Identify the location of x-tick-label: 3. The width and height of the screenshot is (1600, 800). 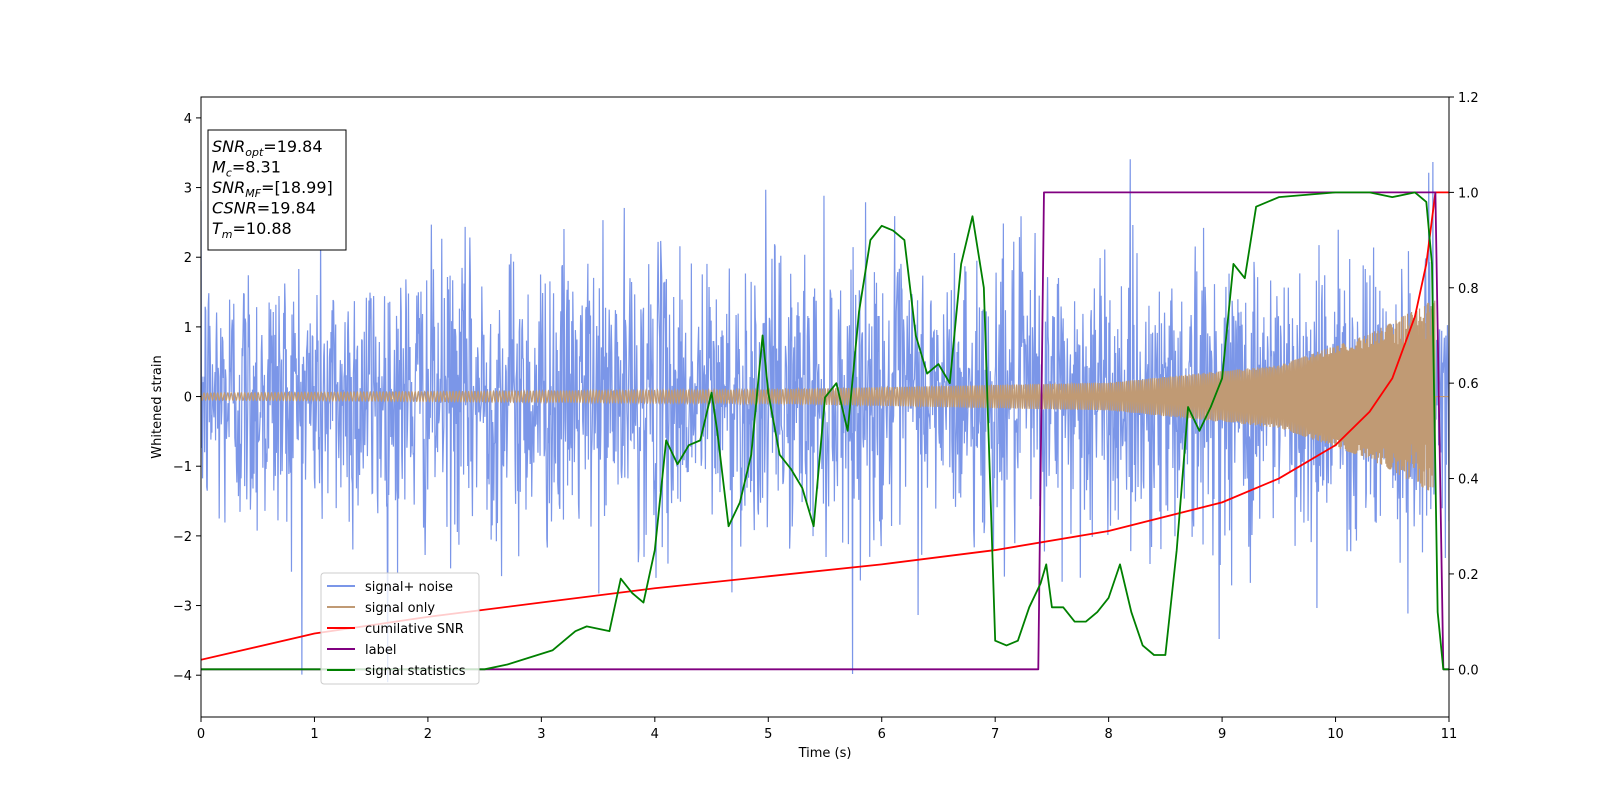
(541, 734).